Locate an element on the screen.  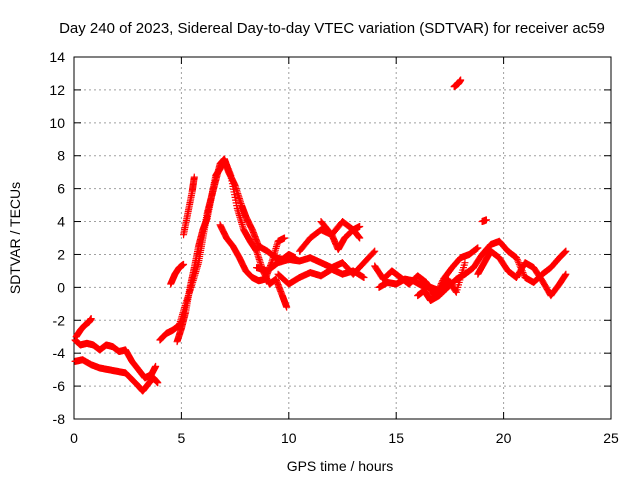
y-tick-label: 12 is located at coordinates (57, 90).